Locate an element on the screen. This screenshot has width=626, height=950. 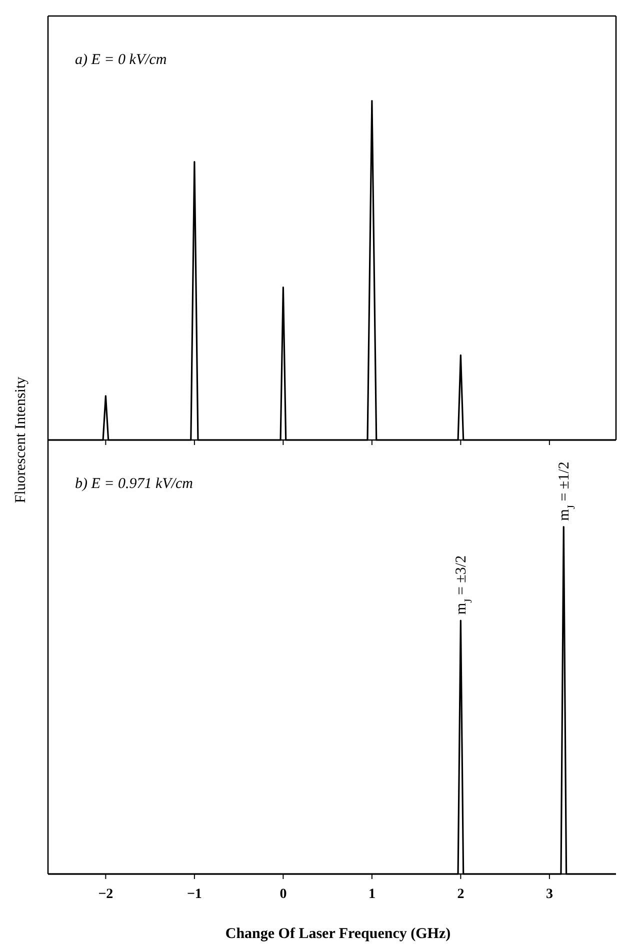
chart-title: a) E = 0 kV/cm is located at coordinates (121, 60).